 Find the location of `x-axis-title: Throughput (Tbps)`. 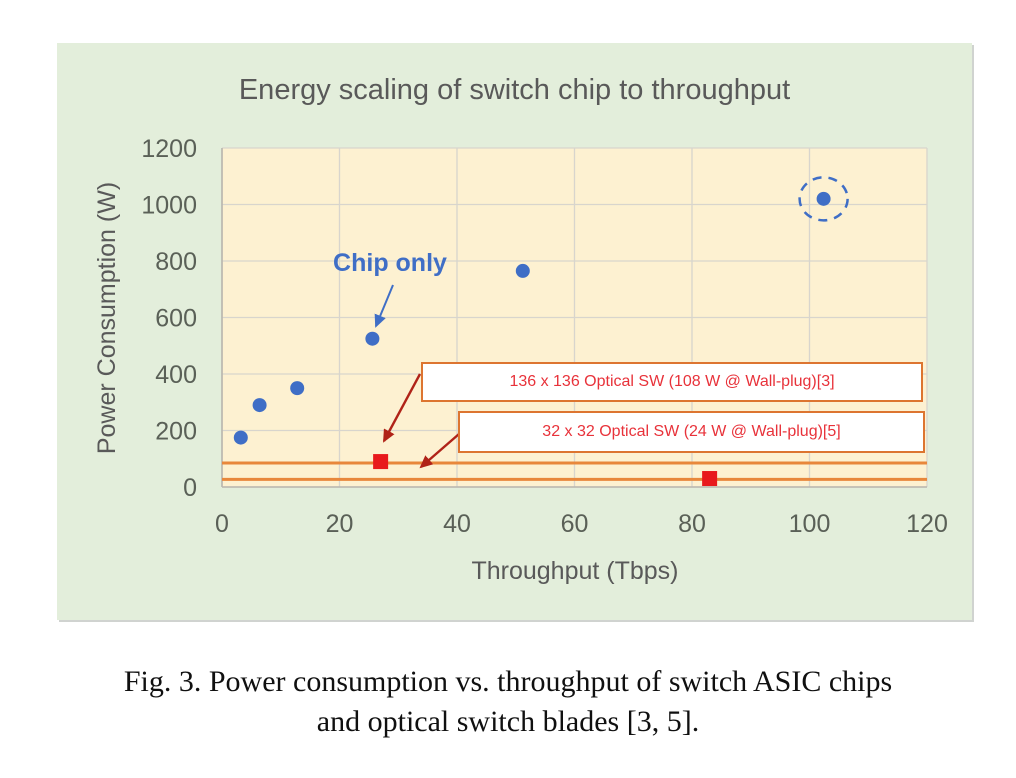

x-axis-title: Throughput (Tbps) is located at coordinates (575, 571).